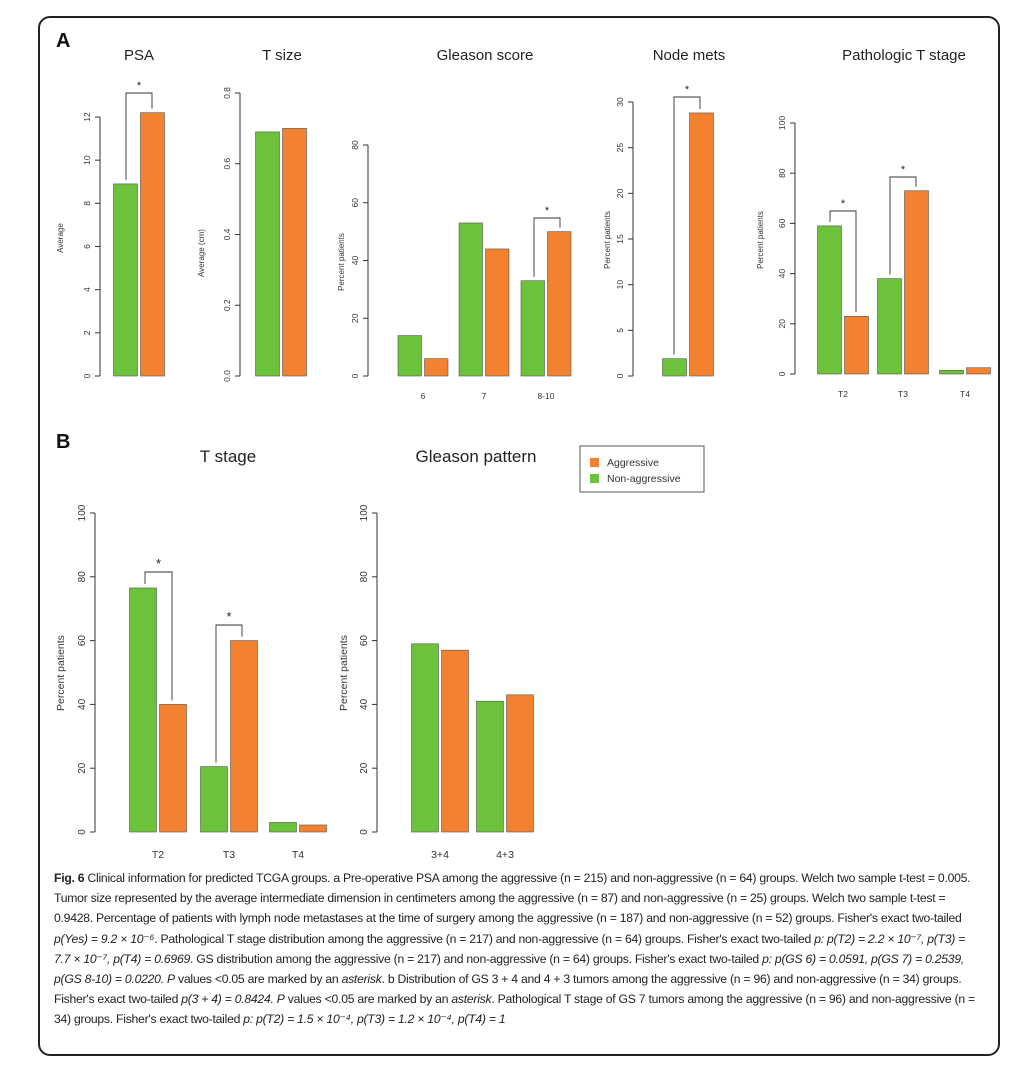 This screenshot has height=1070, width=1016. I want to click on pathT-y-tick-label: 60, so click(782, 223).